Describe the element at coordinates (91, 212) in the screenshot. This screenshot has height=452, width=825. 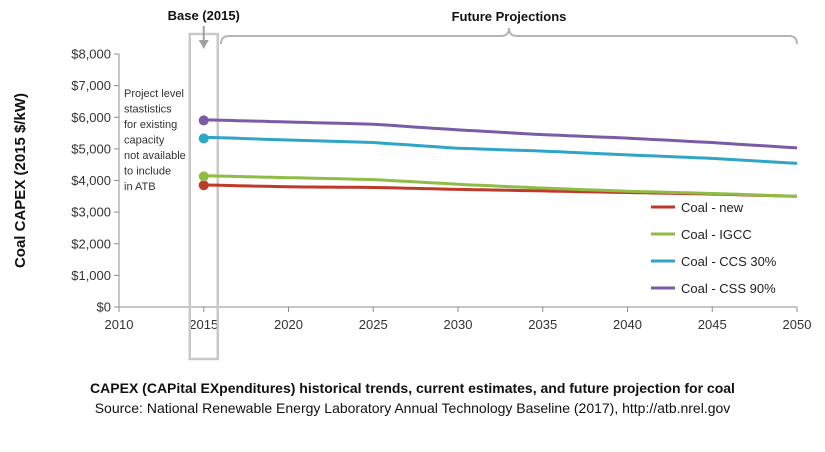
I see `y-tick-label: $3,000` at that location.